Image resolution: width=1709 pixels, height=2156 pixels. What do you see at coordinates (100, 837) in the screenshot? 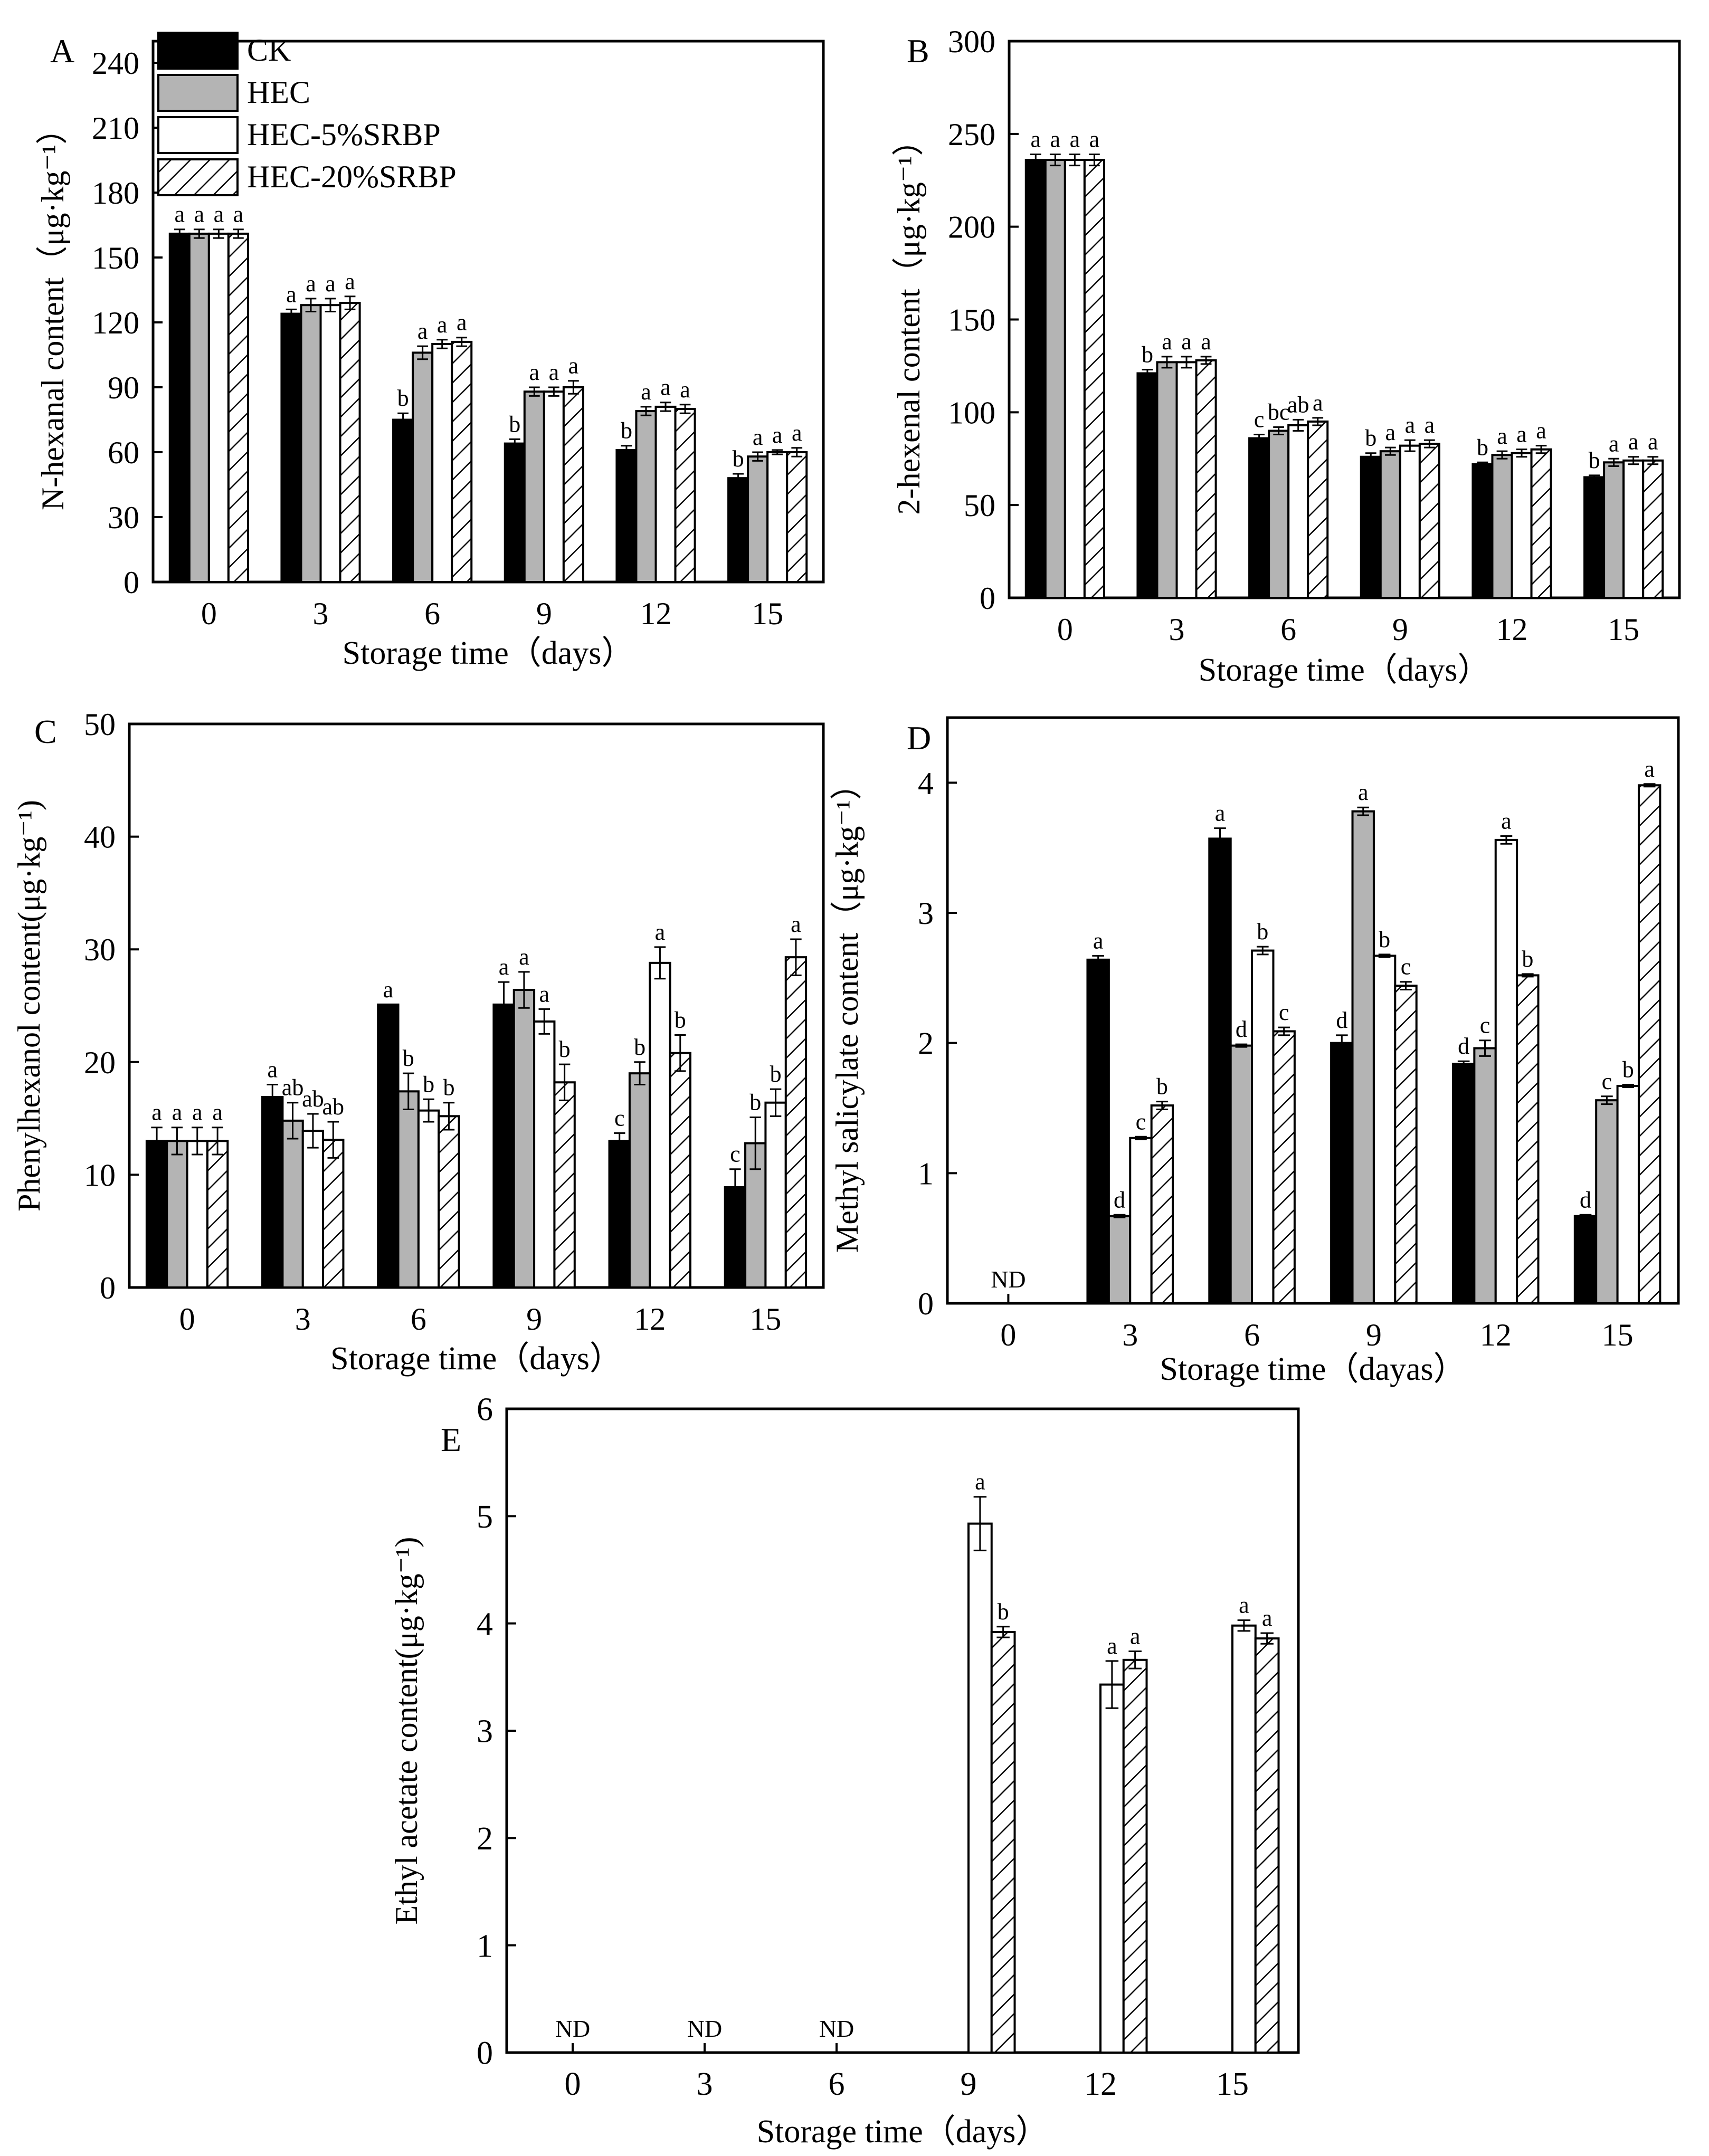
I see `y-tick-label: 40` at bounding box center [100, 837].